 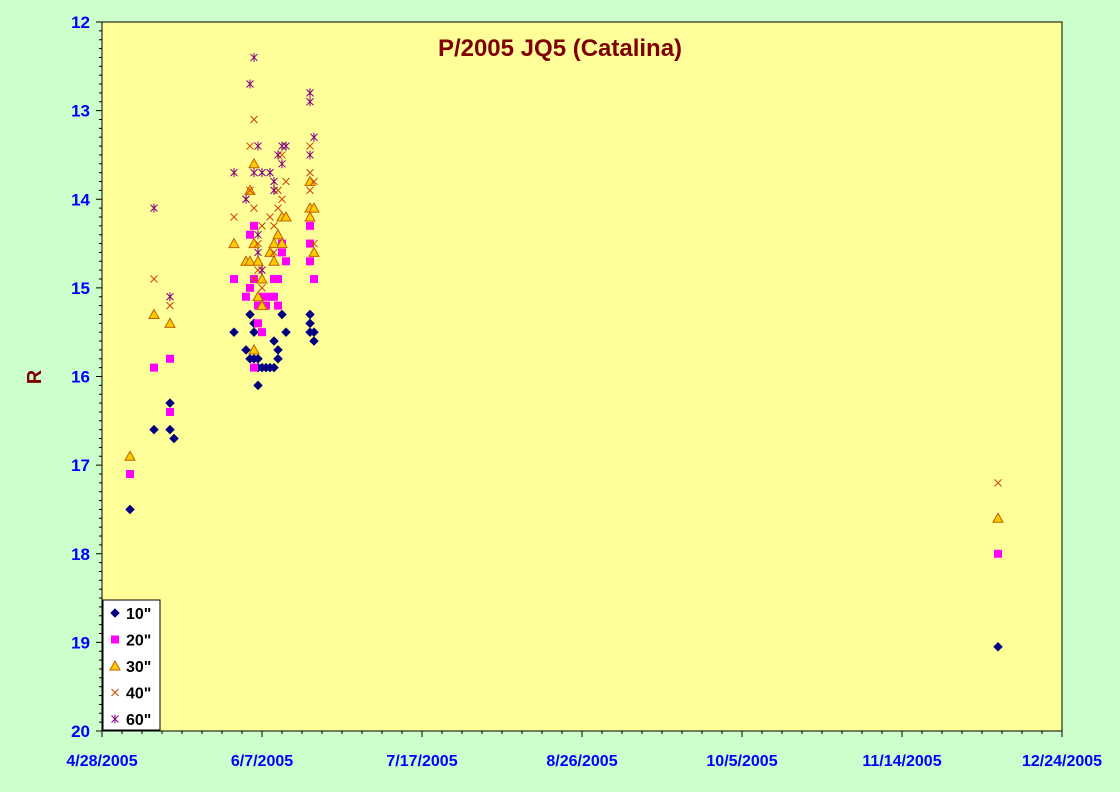 What do you see at coordinates (741, 761) in the screenshot?
I see `x-tick-label: 10/5/2005` at bounding box center [741, 761].